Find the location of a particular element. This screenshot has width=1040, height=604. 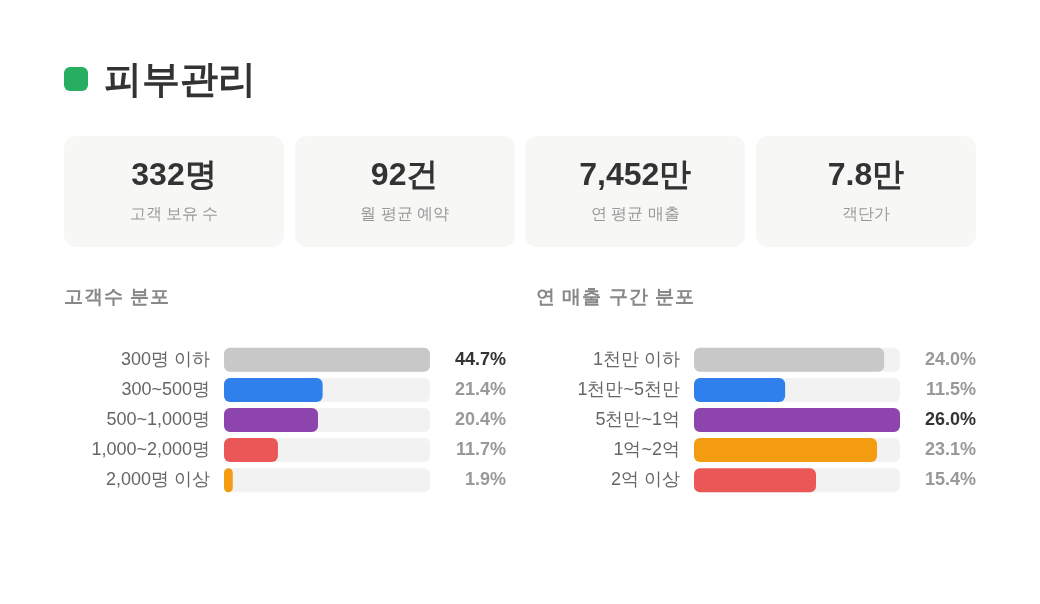

text: 7.8만 is located at coordinates (866, 174).